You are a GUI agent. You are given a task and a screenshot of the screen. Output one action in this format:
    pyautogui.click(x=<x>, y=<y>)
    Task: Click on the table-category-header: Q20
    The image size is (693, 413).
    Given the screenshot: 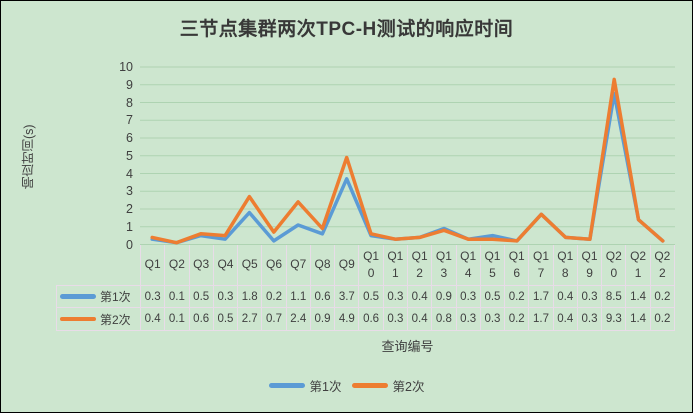 What is the action you would take?
    pyautogui.click(x=614, y=265)
    